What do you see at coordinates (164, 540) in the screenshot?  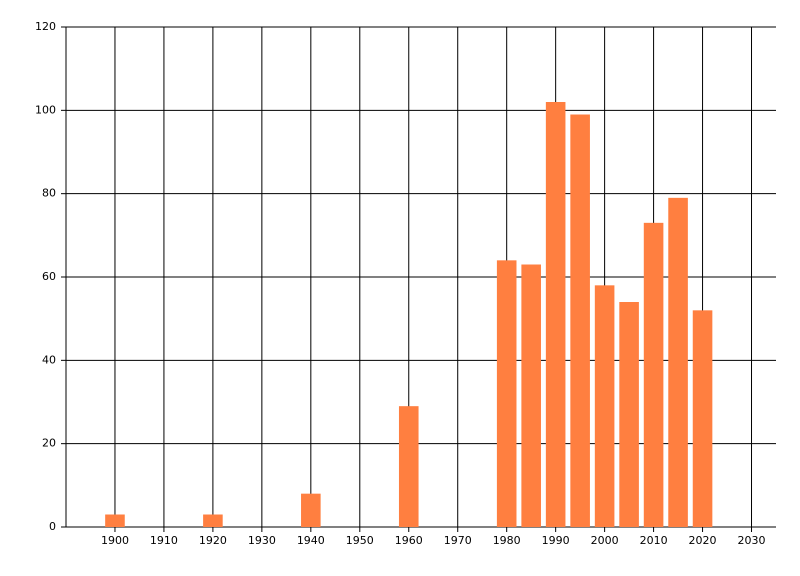 I see `x-tick-label: 1910` at bounding box center [164, 540].